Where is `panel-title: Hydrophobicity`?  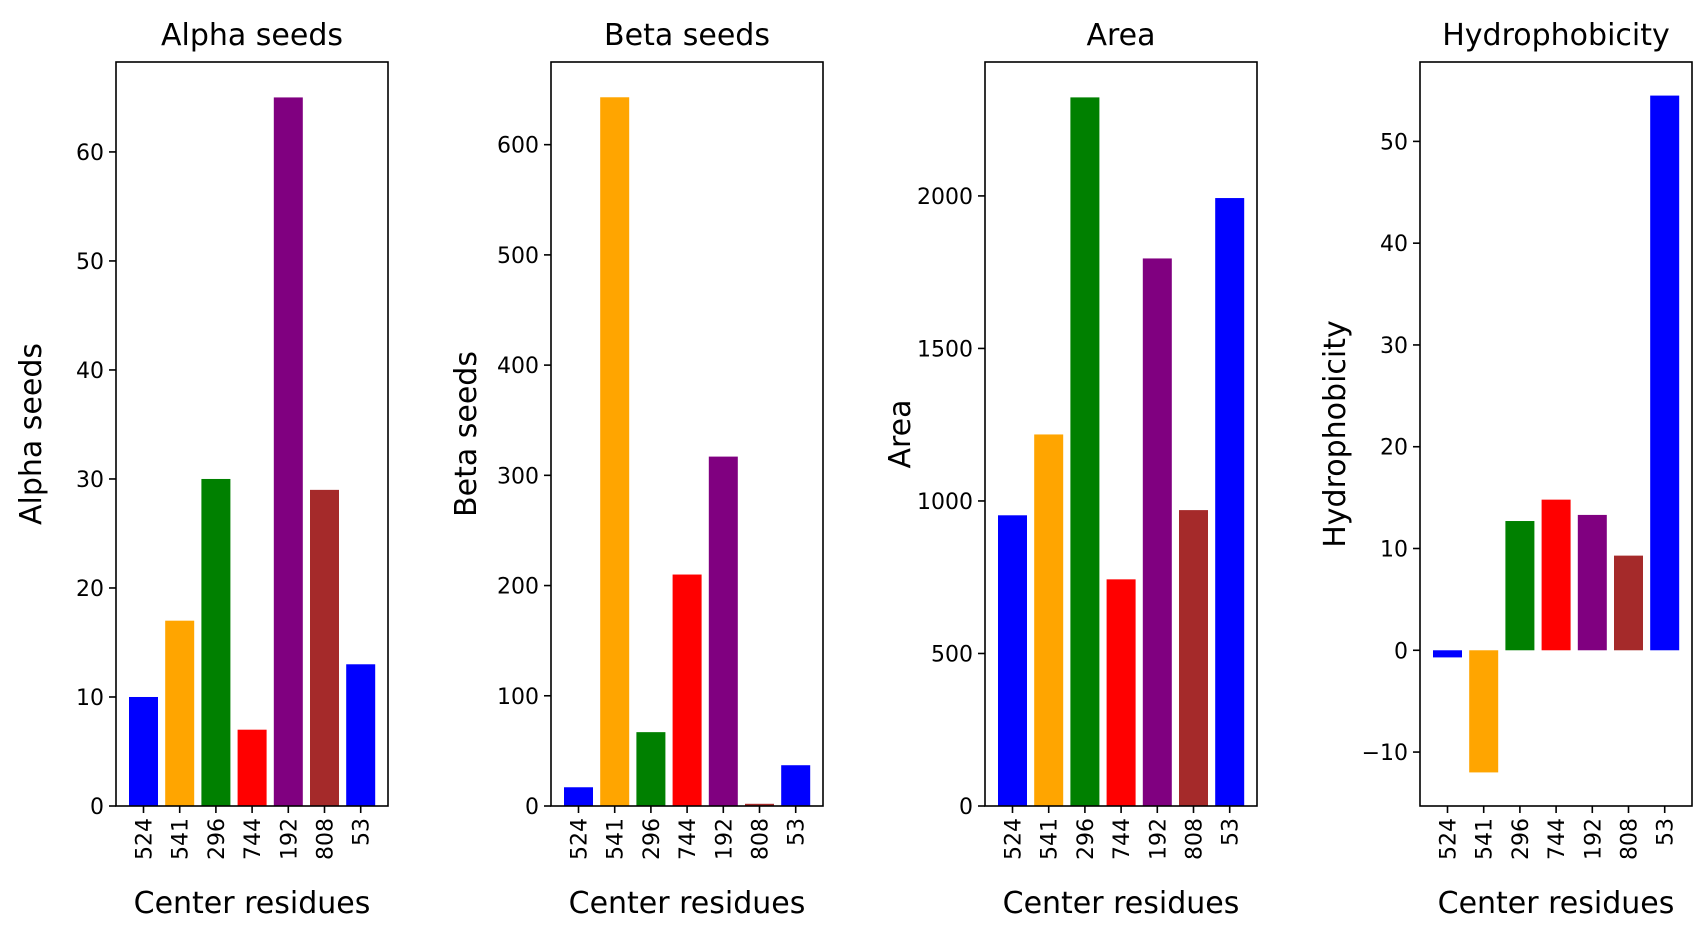
panel-title: Hydrophobicity is located at coordinates (1556, 35).